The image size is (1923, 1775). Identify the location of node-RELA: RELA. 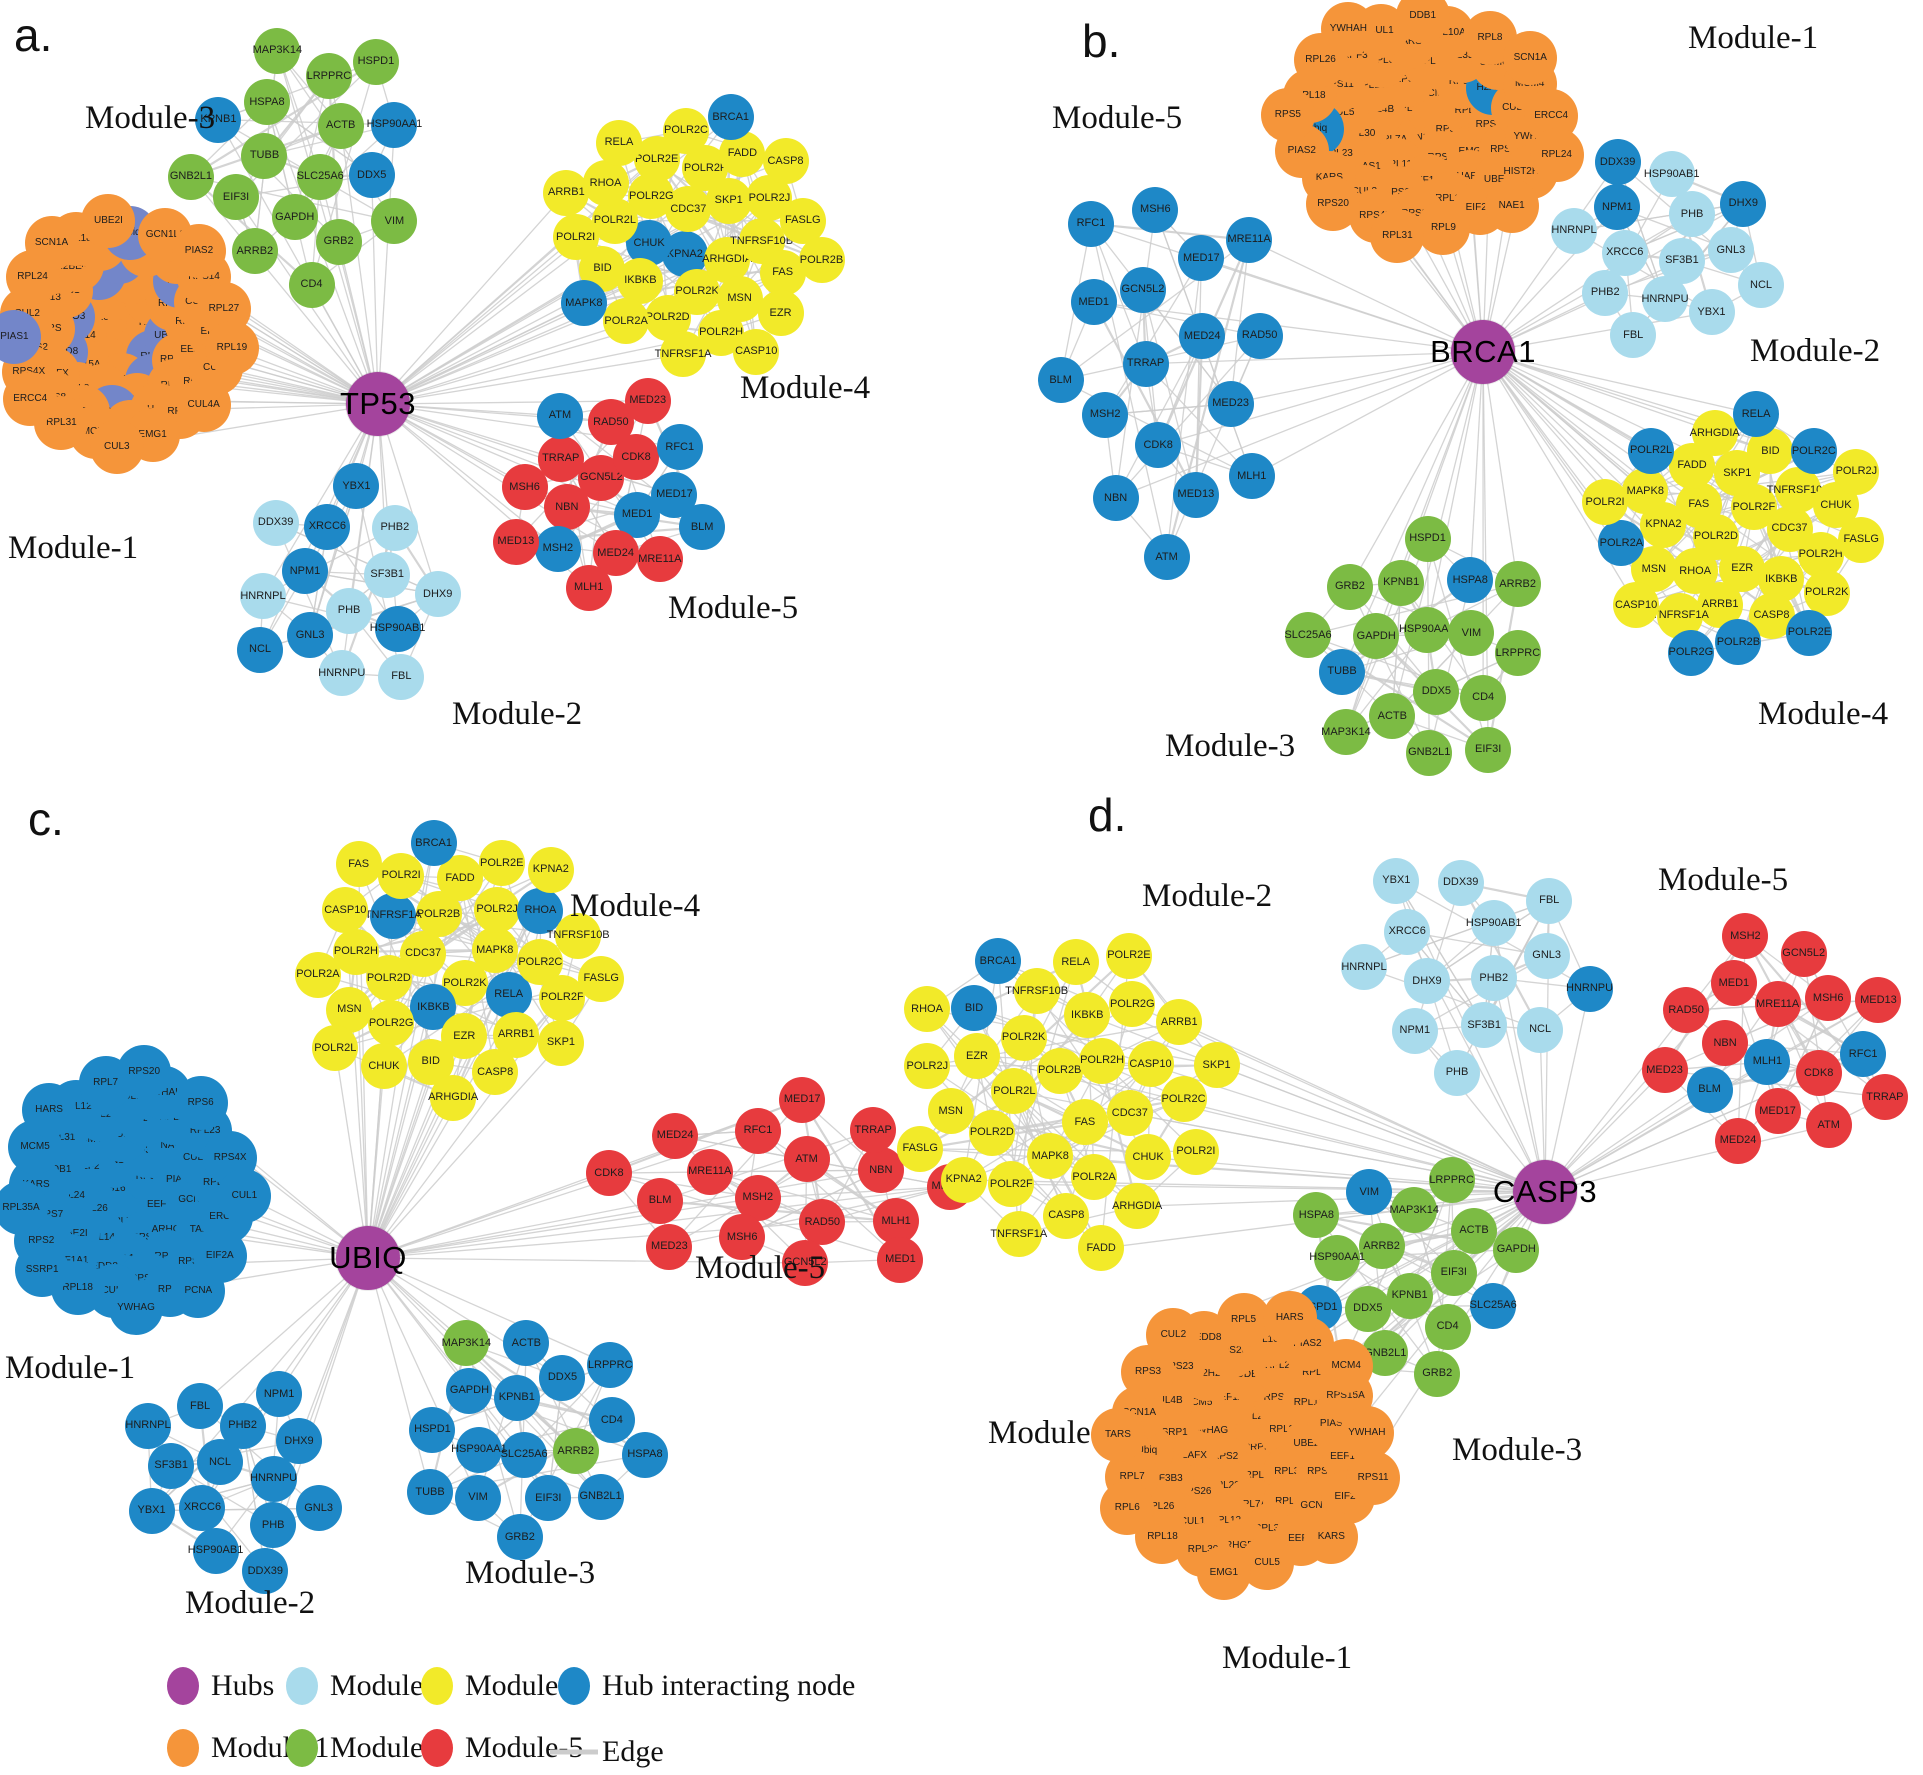
(1075, 962).